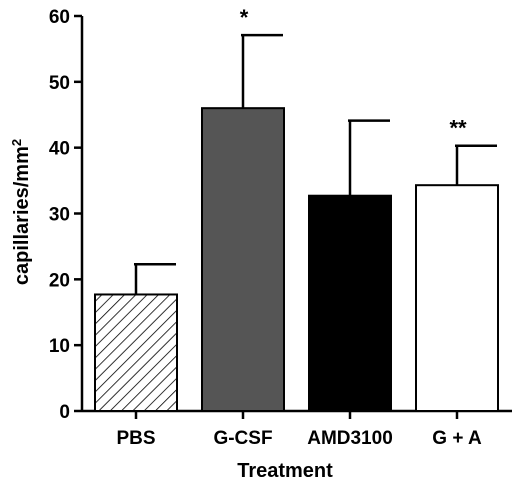 Image resolution: width=520 pixels, height=485 pixels. I want to click on y-tick-label: 0, so click(64, 412).